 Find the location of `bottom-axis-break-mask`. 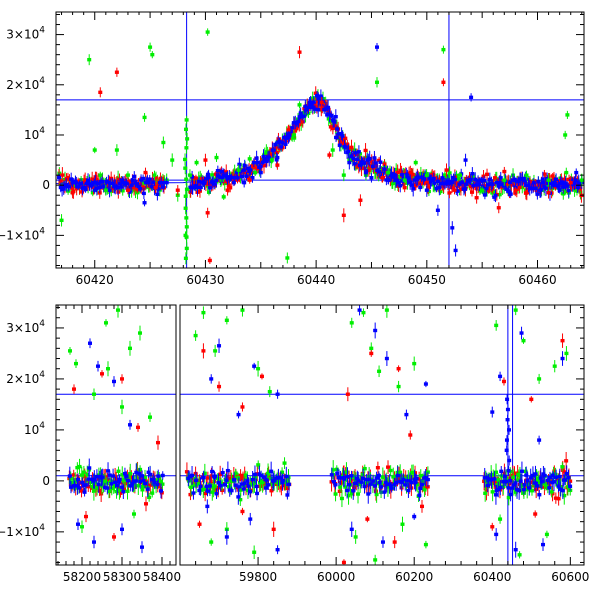

bottom-axis-break-mask is located at coordinates (178, 435).